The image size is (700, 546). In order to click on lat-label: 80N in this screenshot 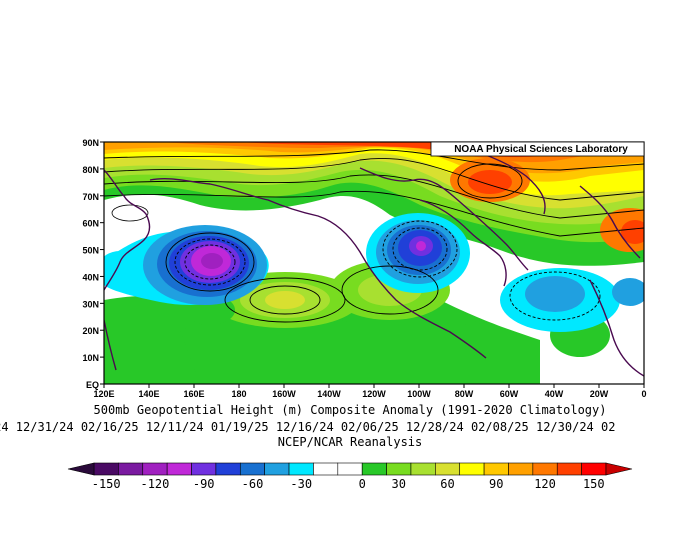, I will do `click(90, 170)`.